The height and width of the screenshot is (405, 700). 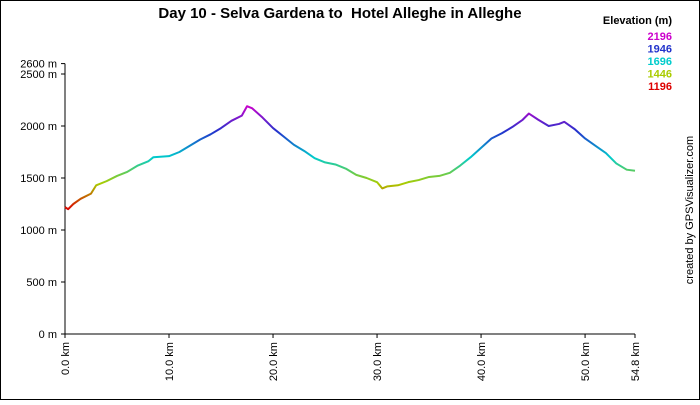 What do you see at coordinates (38, 179) in the screenshot?
I see `y-tick-label: 1500 m` at bounding box center [38, 179].